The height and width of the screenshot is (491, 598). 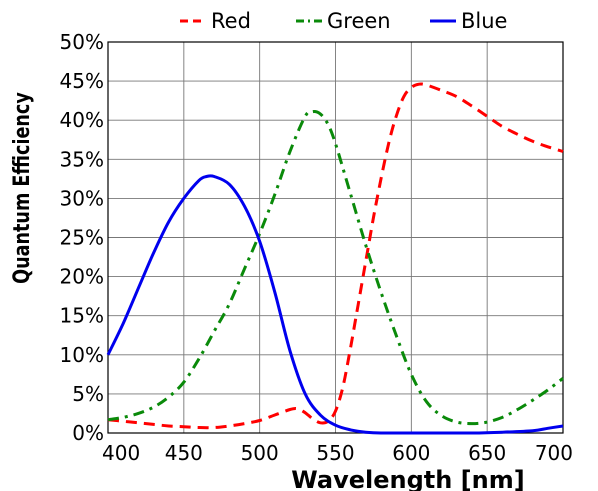 I want to click on y-tick-label: 45%, so click(x=82, y=81).